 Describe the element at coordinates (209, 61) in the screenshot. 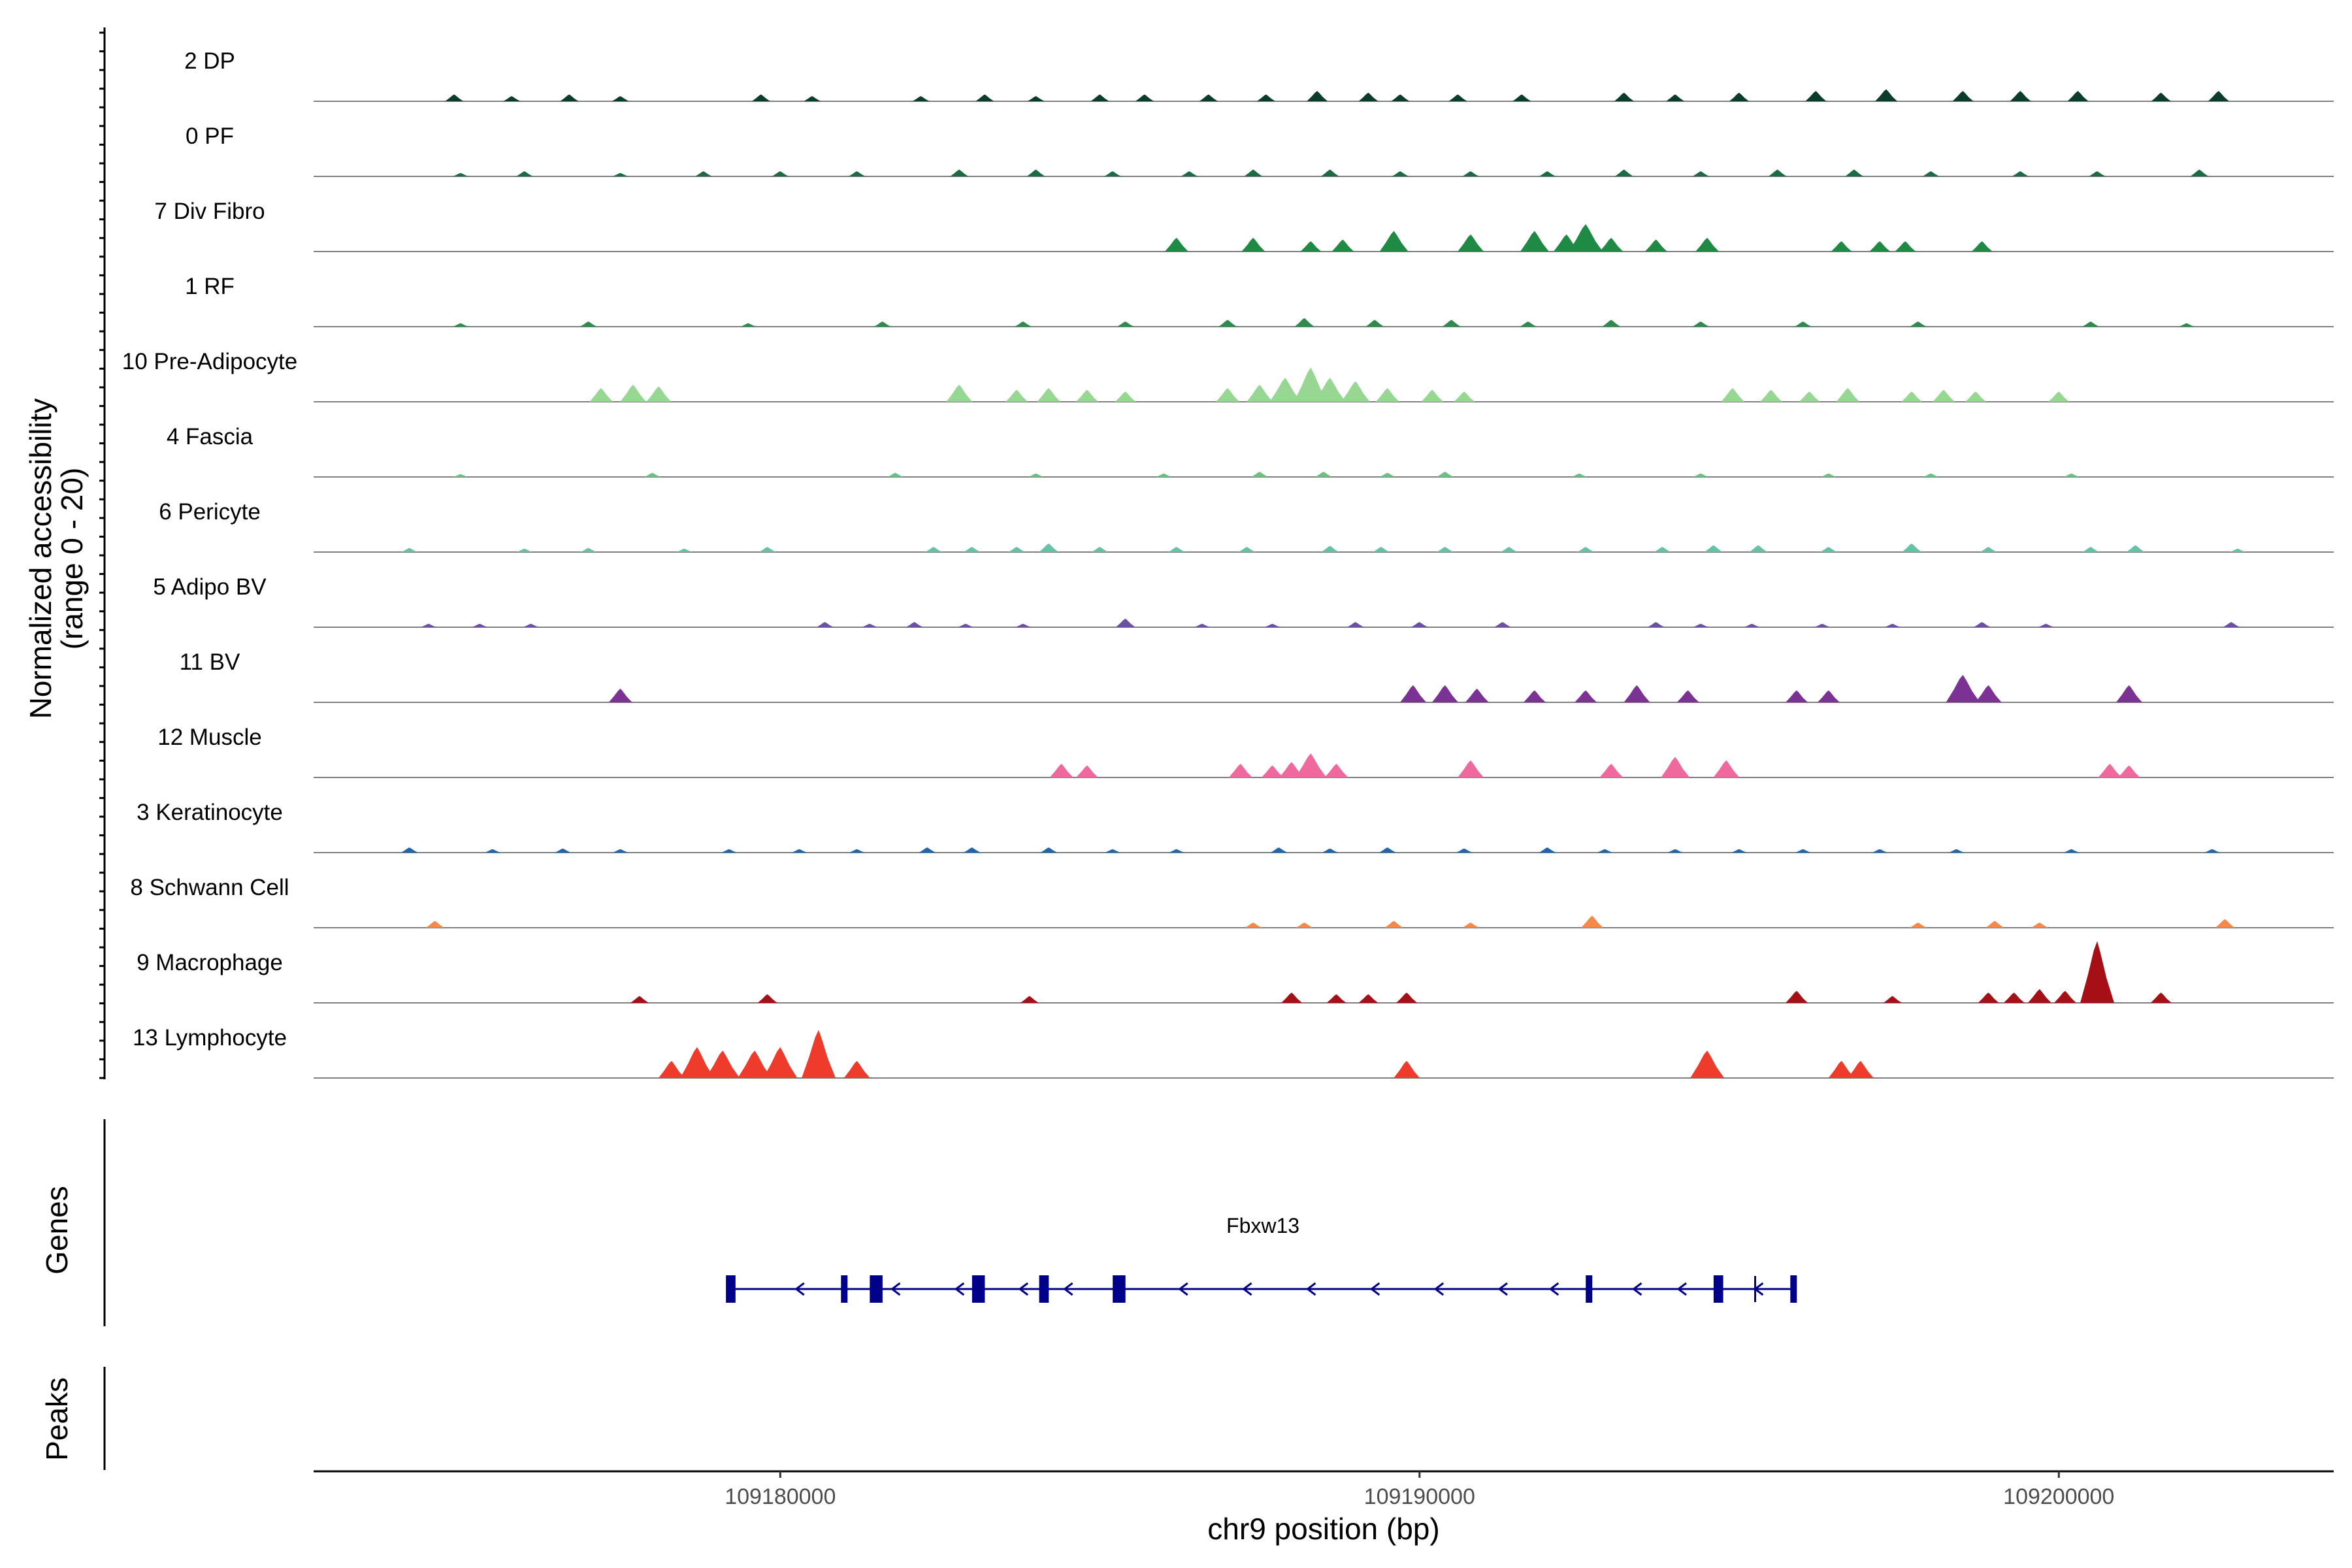

I see `track-label: 2 DP` at that location.